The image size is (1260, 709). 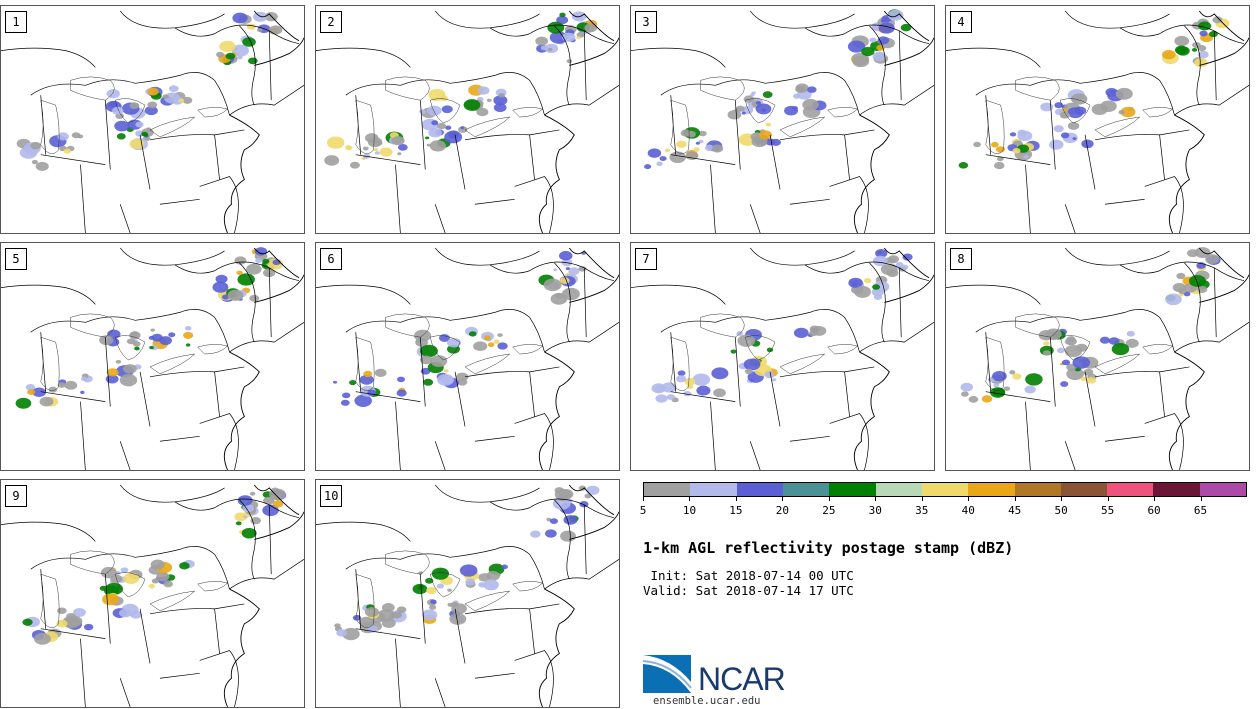 I want to click on ensemble-member-panel: 9, so click(x=152, y=593).